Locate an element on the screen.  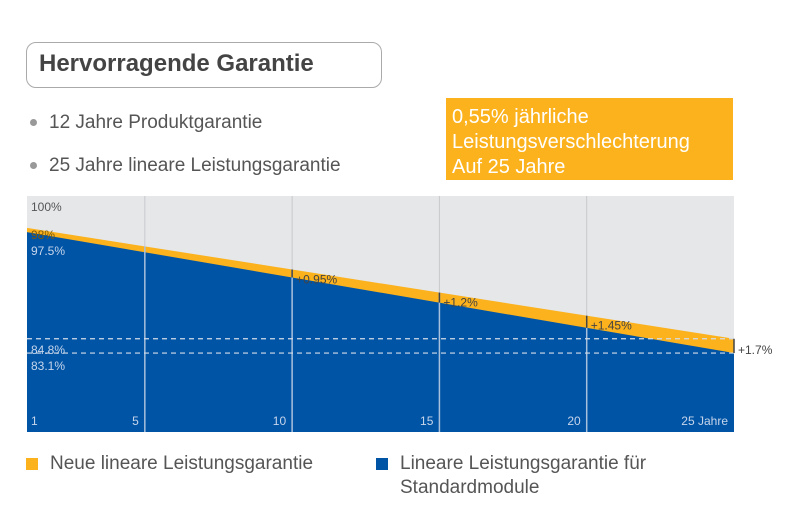
y-value-label: 98% is located at coordinates (43, 235).